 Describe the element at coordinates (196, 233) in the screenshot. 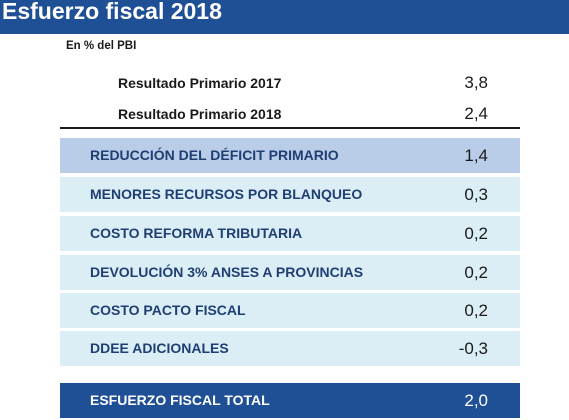

I see `row-label: COSTO REFORMA TRIBUTARIA` at that location.